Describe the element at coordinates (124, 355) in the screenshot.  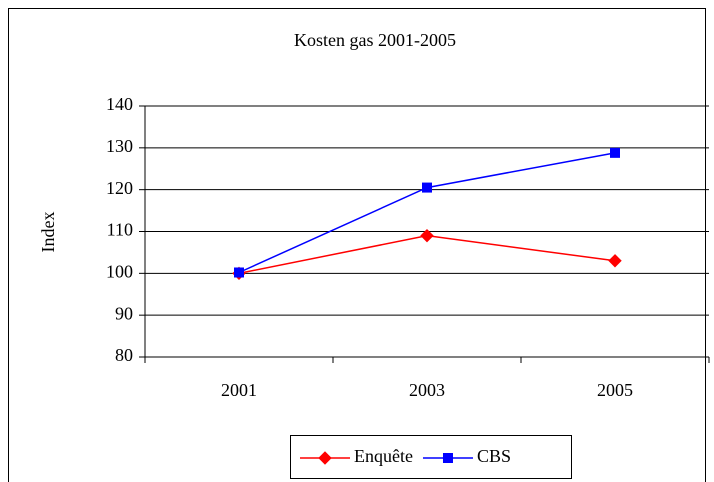
I see `y-tick-label: 80` at that location.